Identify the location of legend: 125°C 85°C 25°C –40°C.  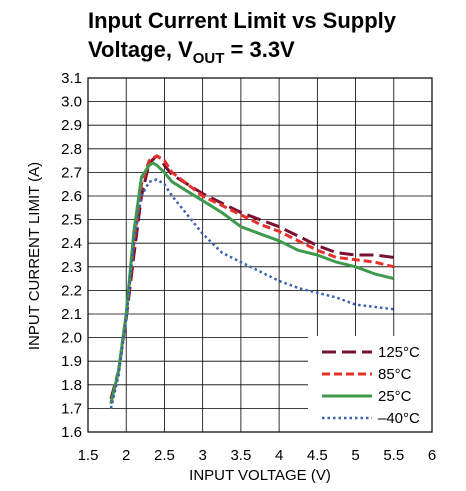
(371, 385).